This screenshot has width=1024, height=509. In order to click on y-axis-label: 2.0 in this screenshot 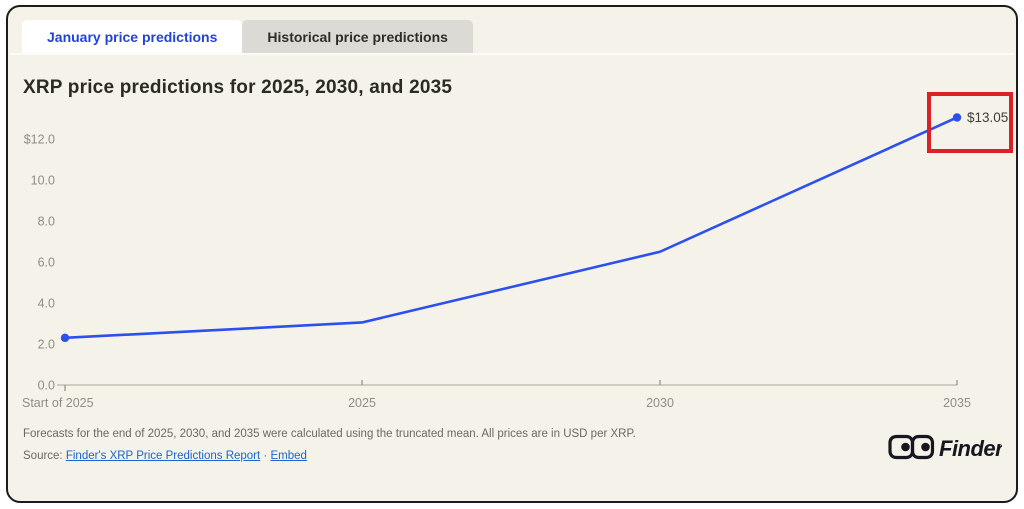, I will do `click(46, 345)`.